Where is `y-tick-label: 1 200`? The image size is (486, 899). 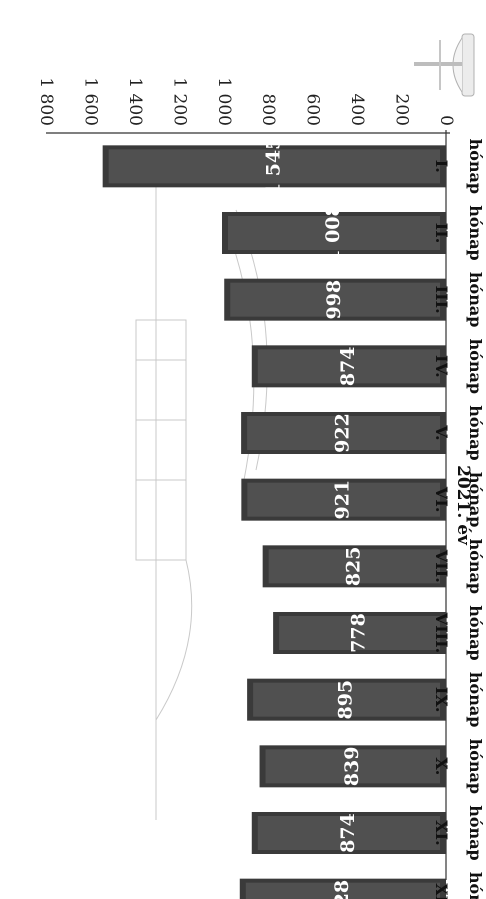 y-tick-label: 1 200 is located at coordinates (179, 101).